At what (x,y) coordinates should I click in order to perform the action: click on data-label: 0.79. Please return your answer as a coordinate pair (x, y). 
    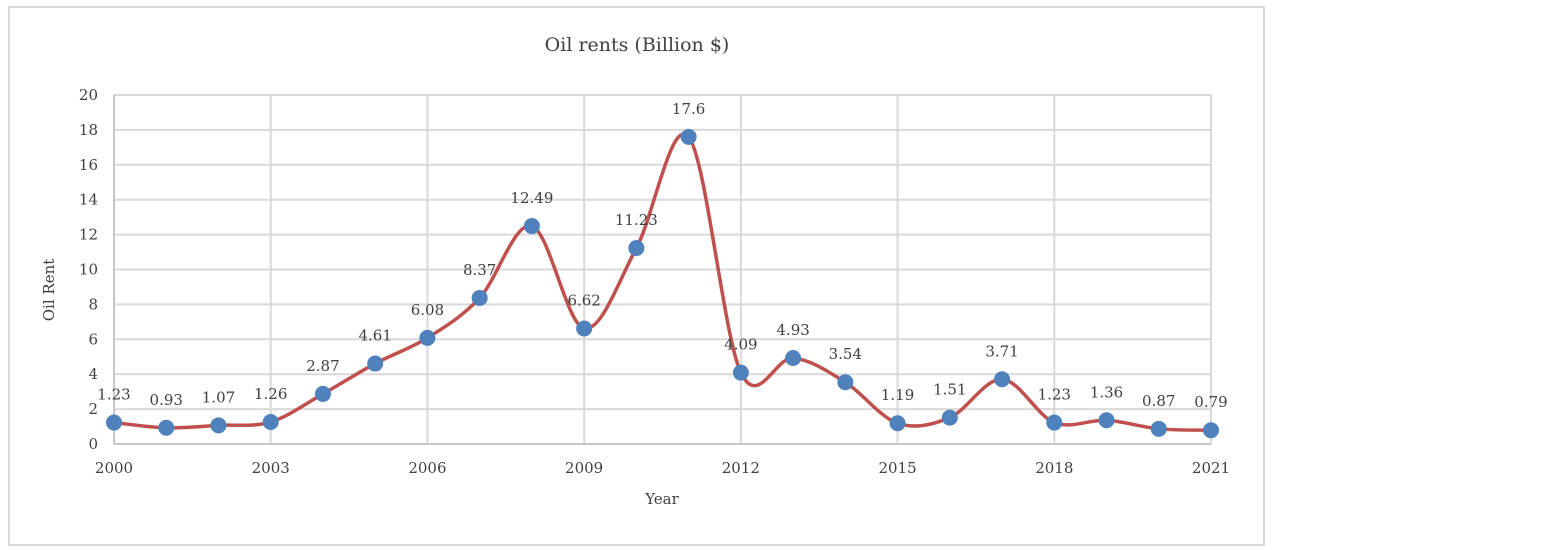
    Looking at the image, I should click on (1210, 402).